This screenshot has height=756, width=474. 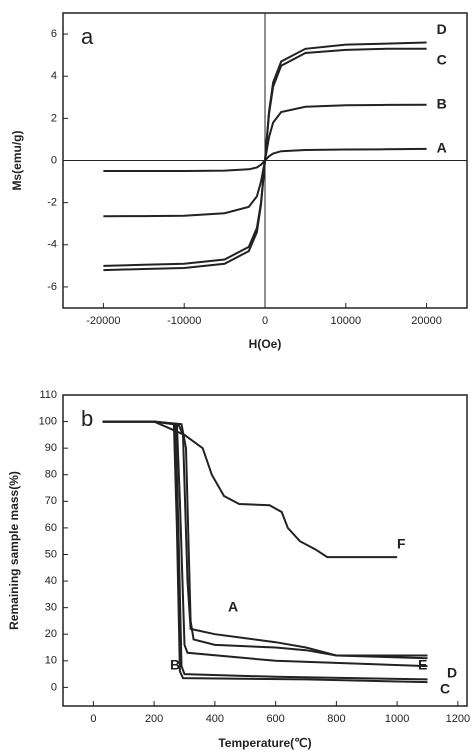 I want to click on y-tick-label: 90, so click(x=51, y=448).